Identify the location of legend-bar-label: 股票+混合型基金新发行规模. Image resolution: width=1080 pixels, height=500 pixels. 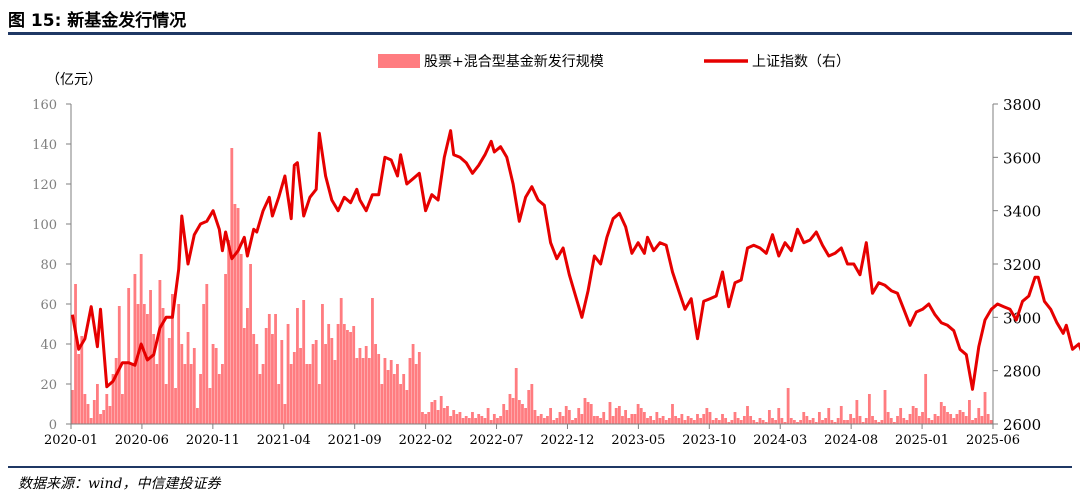
(514, 61).